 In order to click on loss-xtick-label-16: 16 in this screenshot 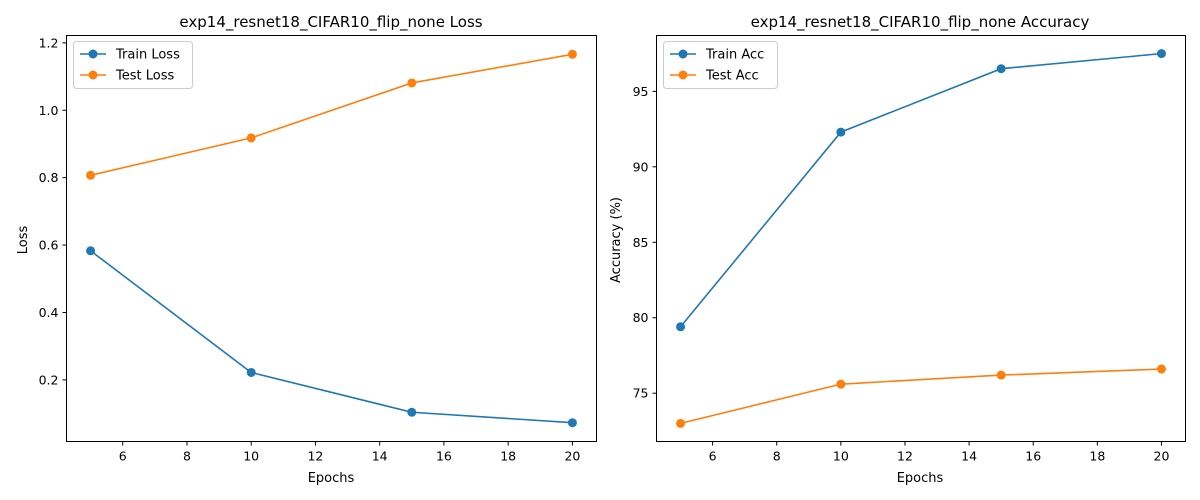, I will do `click(444, 456)`.